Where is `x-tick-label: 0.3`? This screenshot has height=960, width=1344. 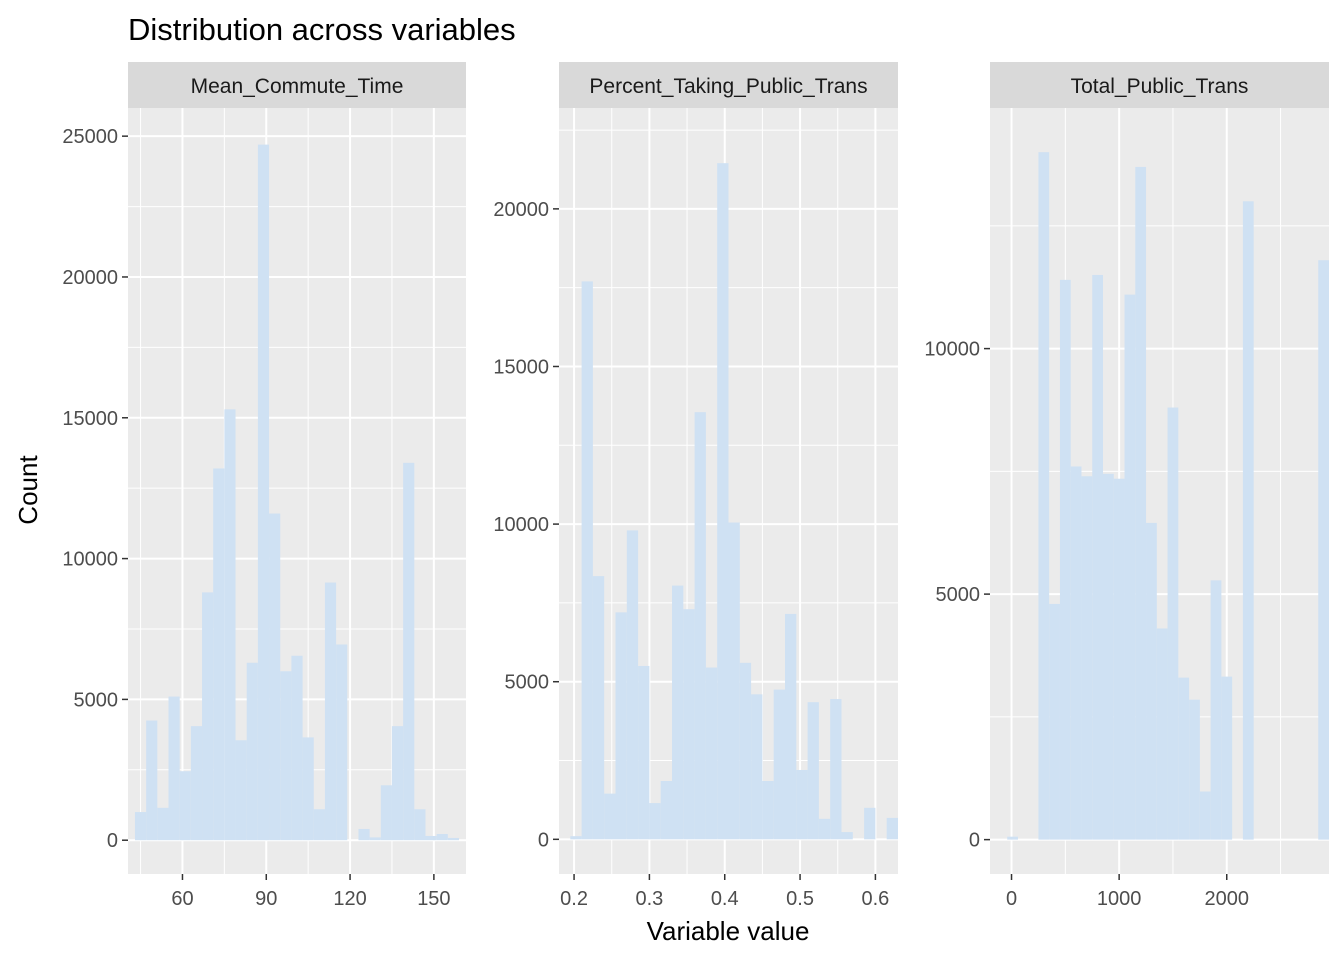
x-tick-label: 0.3 is located at coordinates (649, 899).